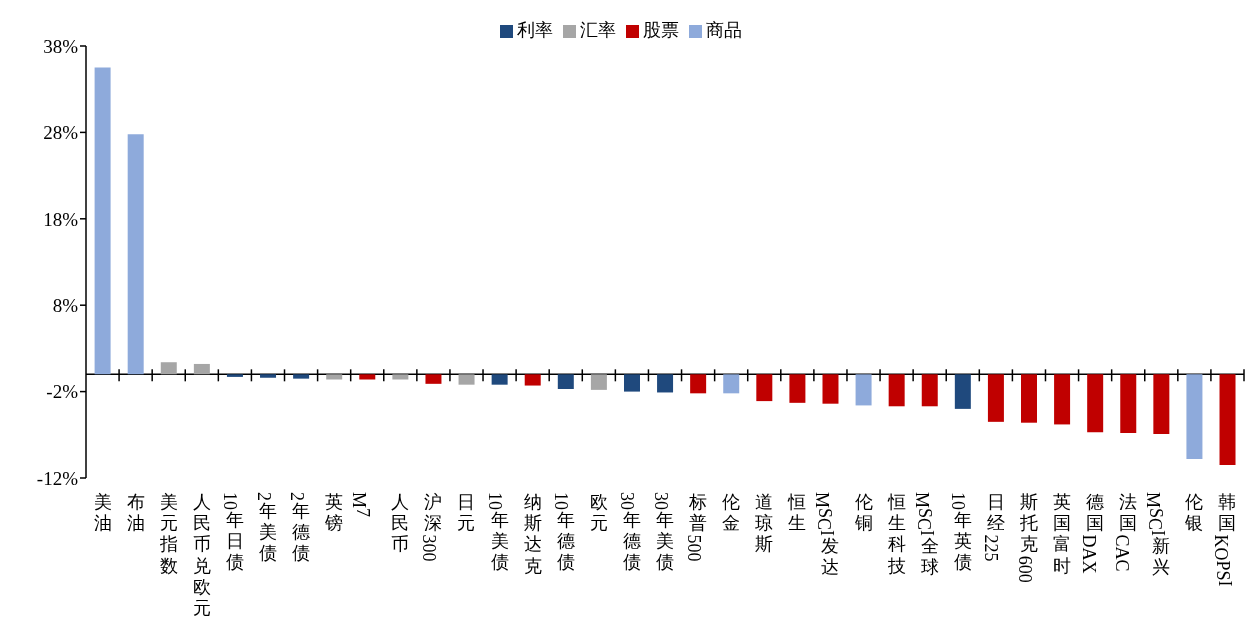  What do you see at coordinates (61, 133) in the screenshot?
I see `y-tick-label: 28%` at bounding box center [61, 133].